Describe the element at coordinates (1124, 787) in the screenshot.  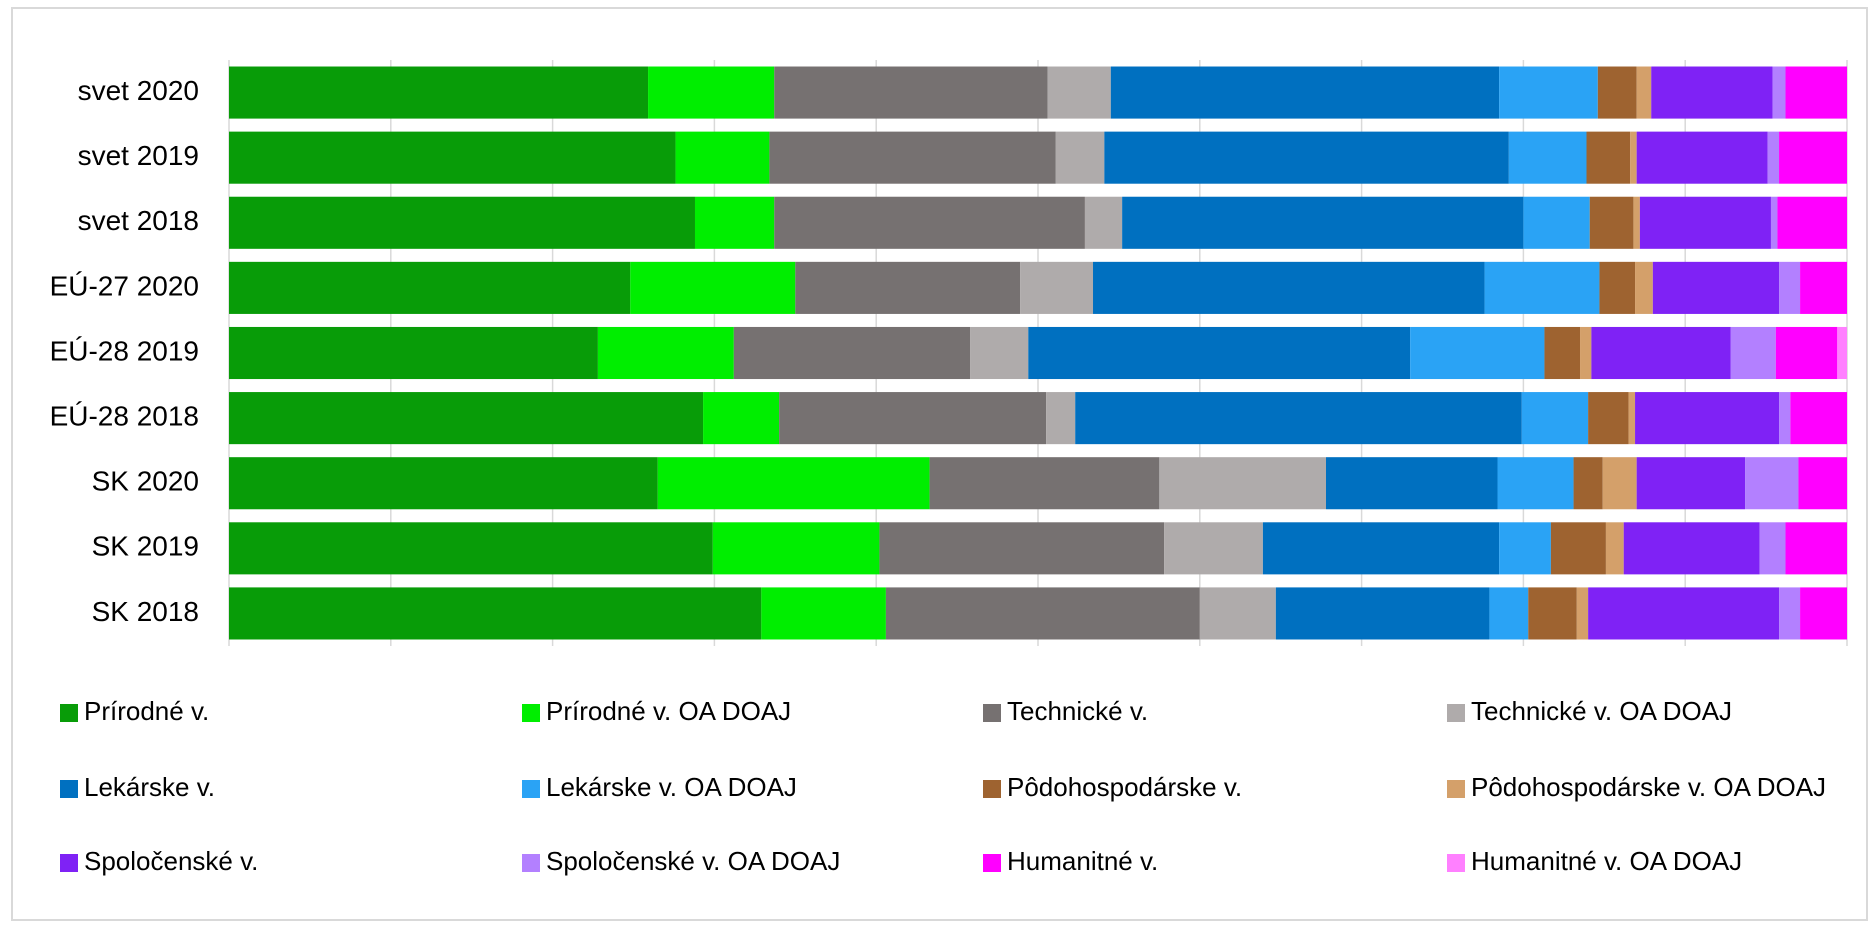
I see `legend-label: Pôdohospodárske v.` at that location.